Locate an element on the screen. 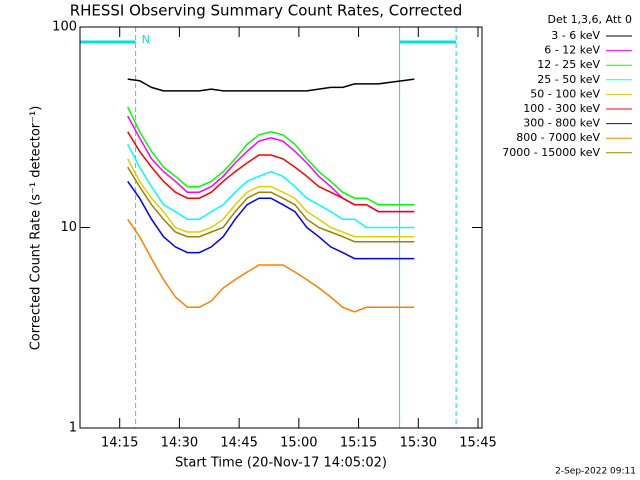 This screenshot has width=640, height=480. interval-label: N is located at coordinates (146, 39).